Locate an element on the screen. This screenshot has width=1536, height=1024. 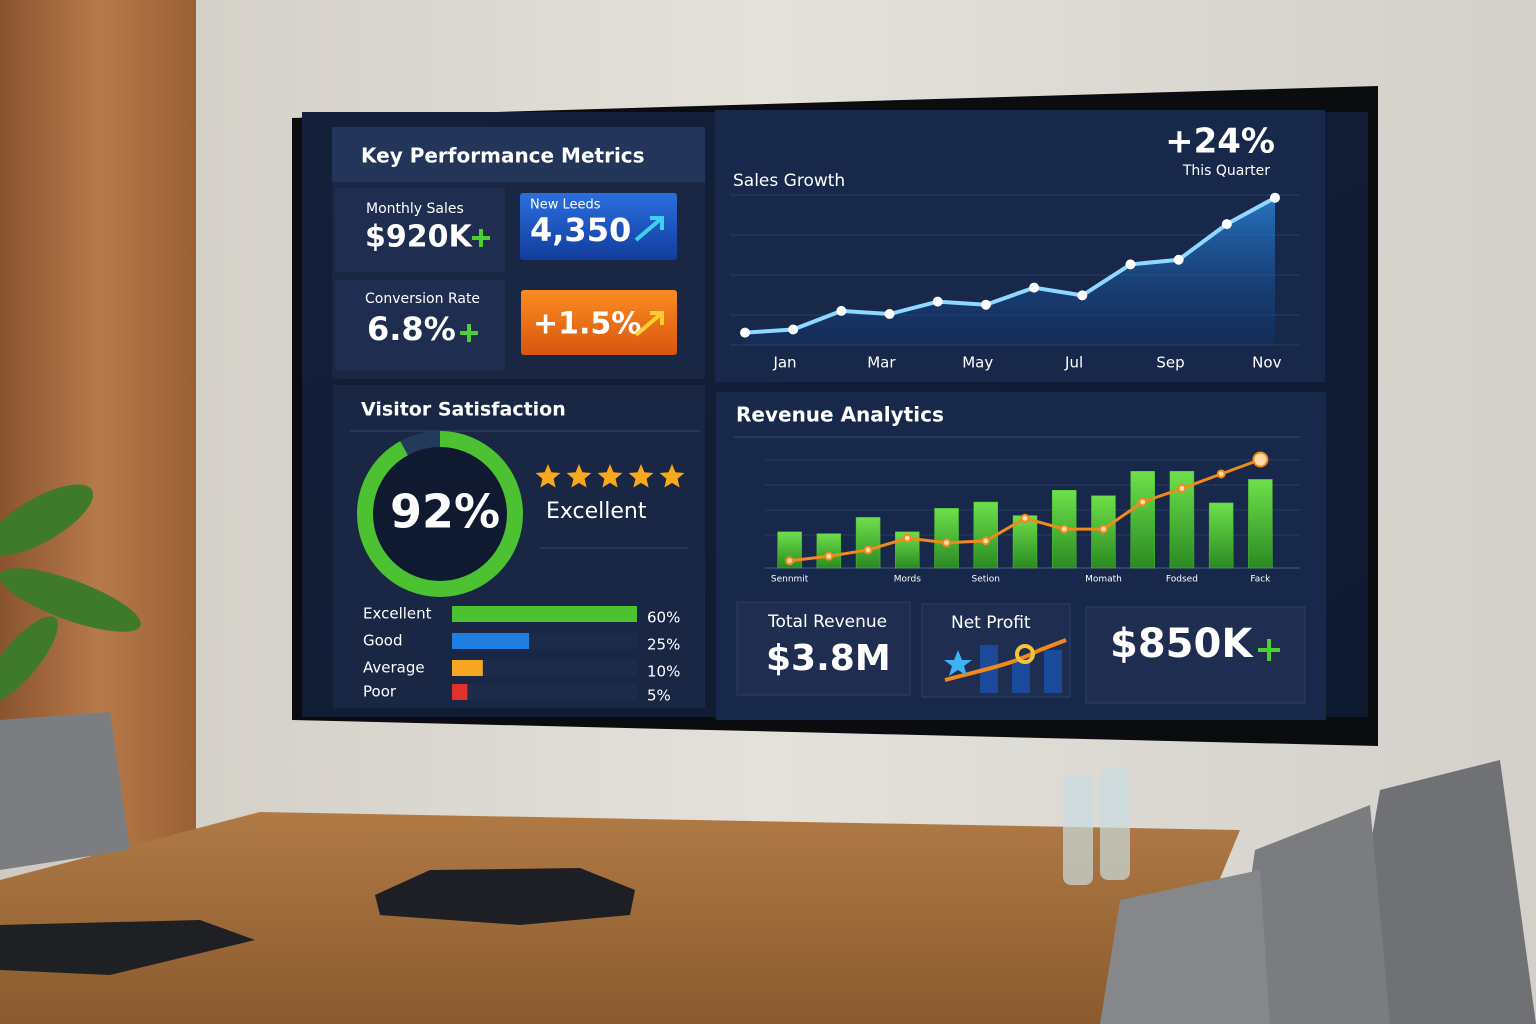
summary-tile is located at coordinates (823, 648).